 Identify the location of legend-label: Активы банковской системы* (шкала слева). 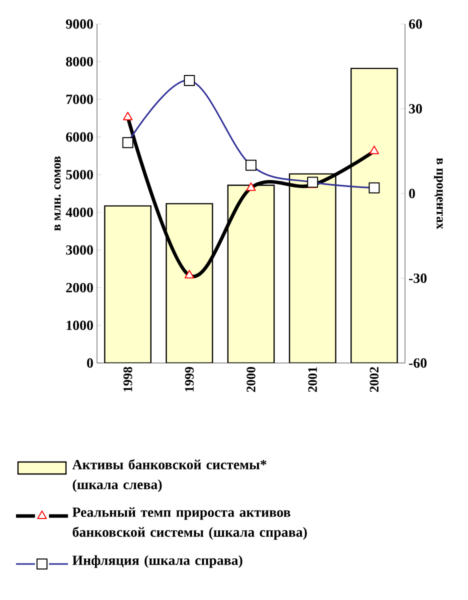
(169, 475).